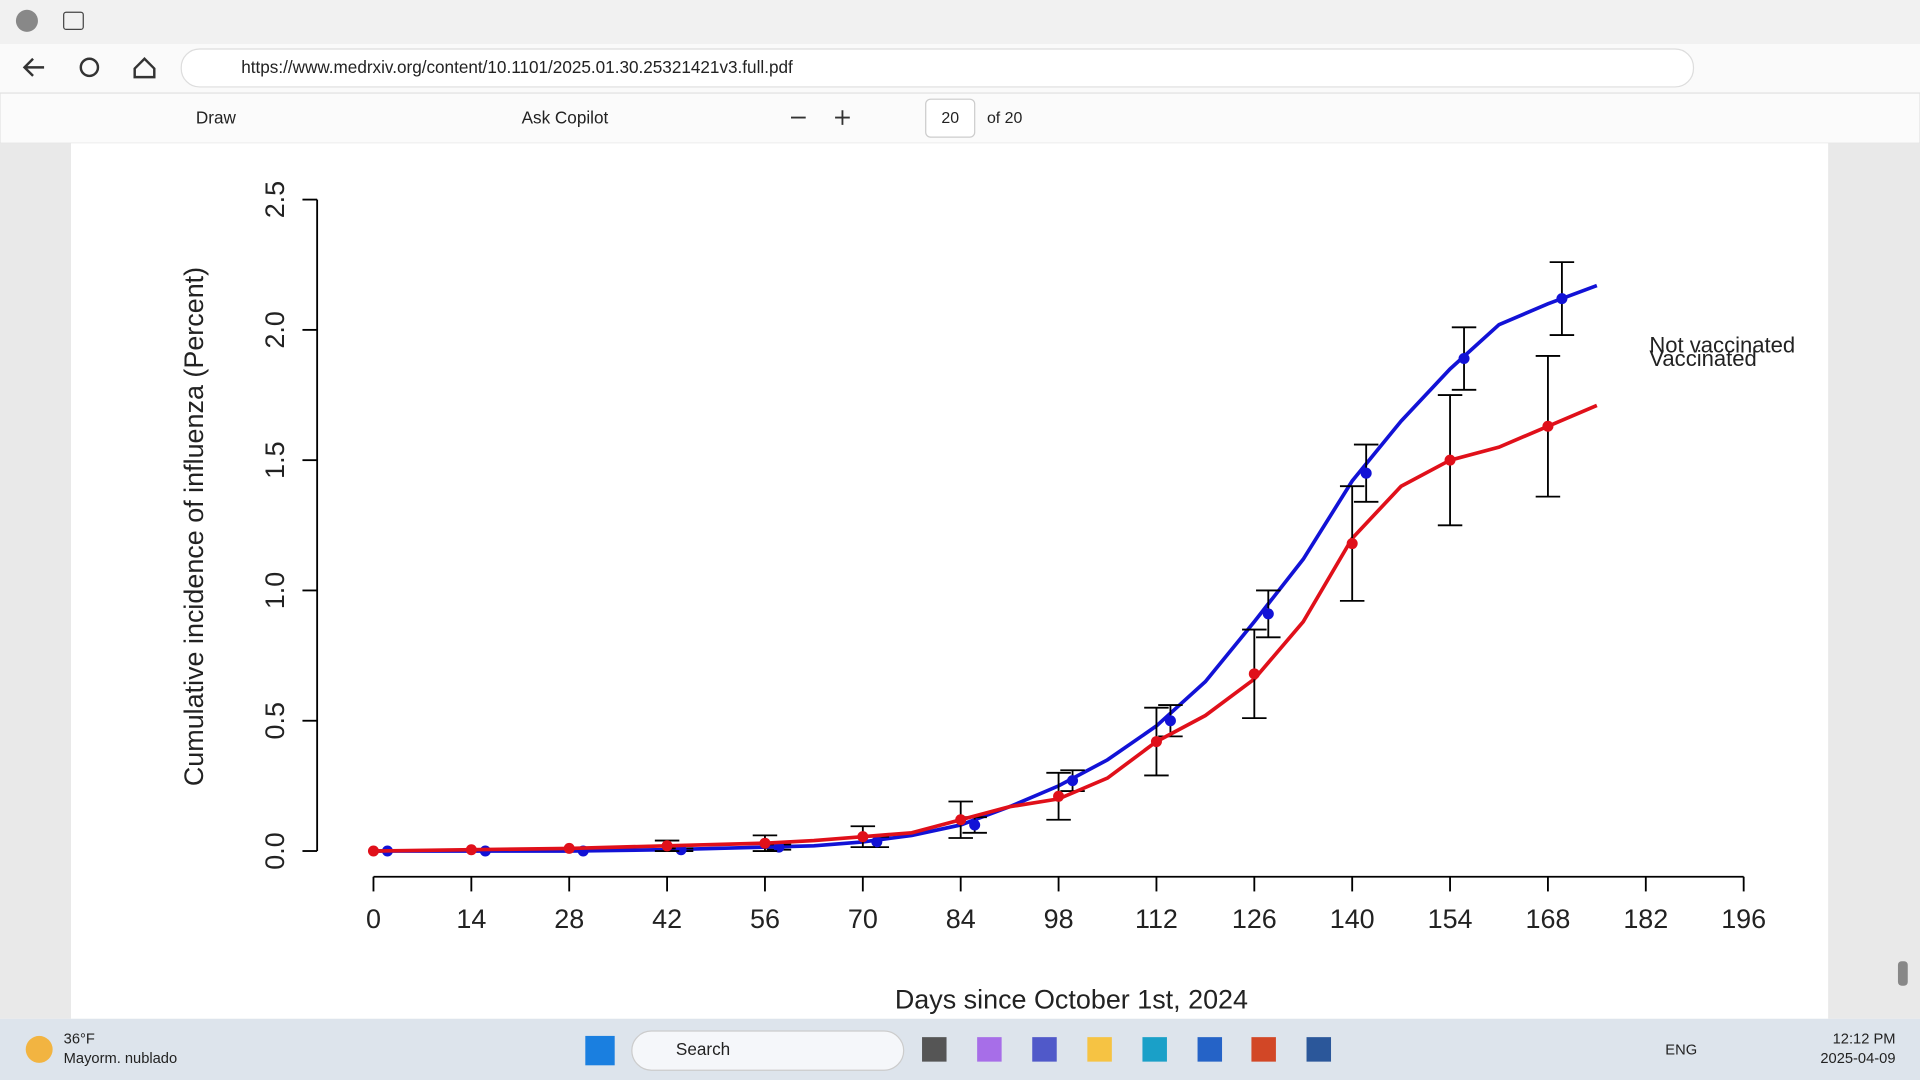 The height and width of the screenshot is (1080, 1920). I want to click on search-text: Search, so click(703, 1049).